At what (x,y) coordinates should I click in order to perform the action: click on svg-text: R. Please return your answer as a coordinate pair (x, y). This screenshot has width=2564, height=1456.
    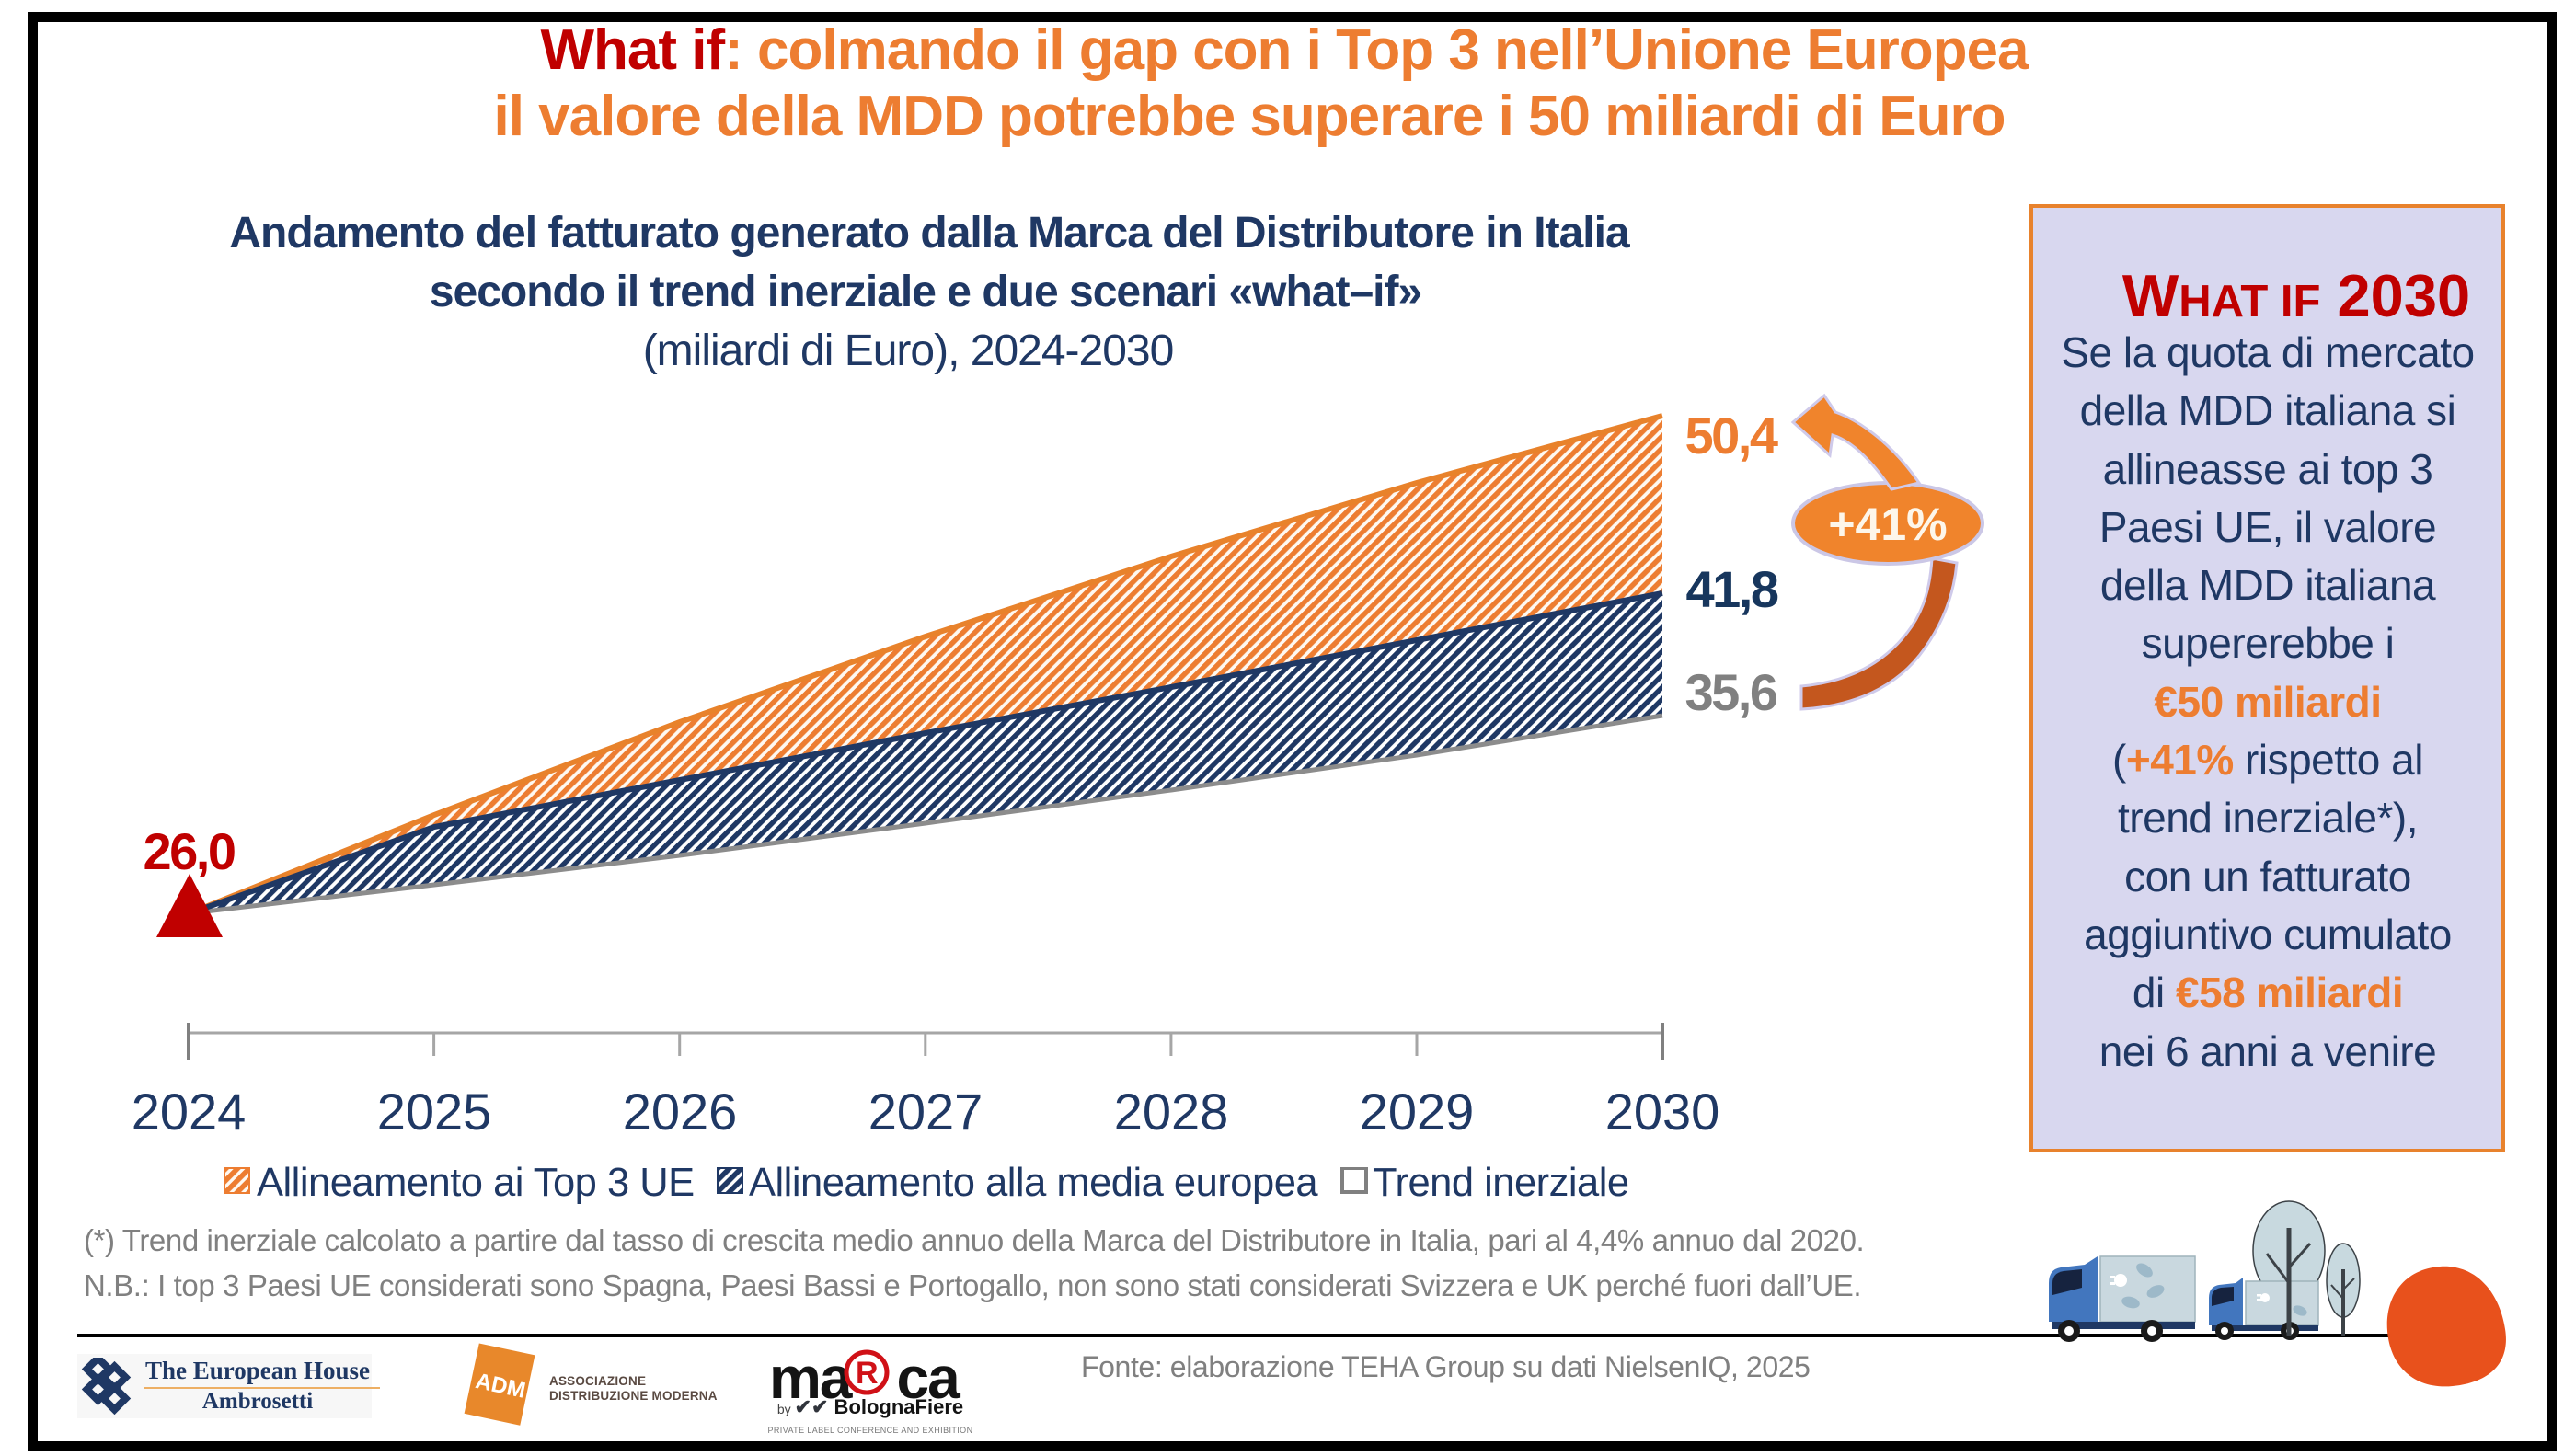
    Looking at the image, I should click on (867, 1373).